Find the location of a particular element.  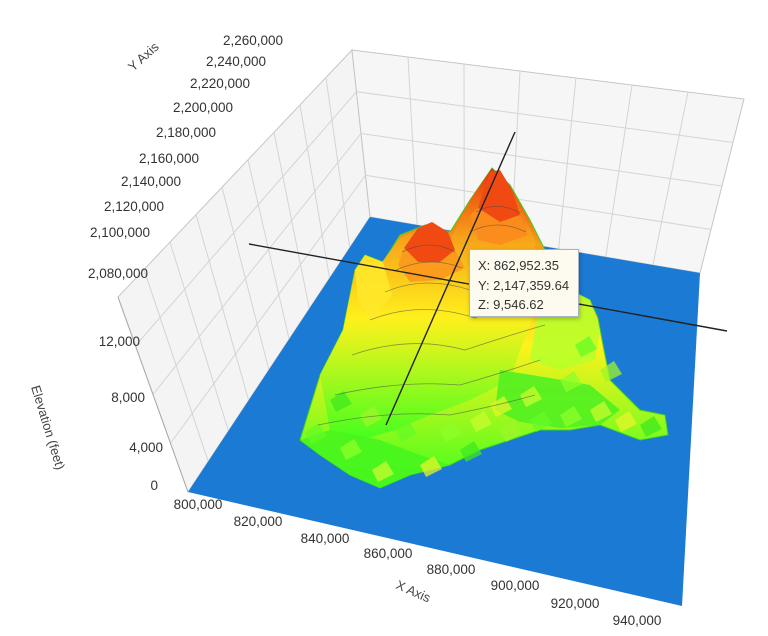

x-tick-label: 840,000 is located at coordinates (325, 538).